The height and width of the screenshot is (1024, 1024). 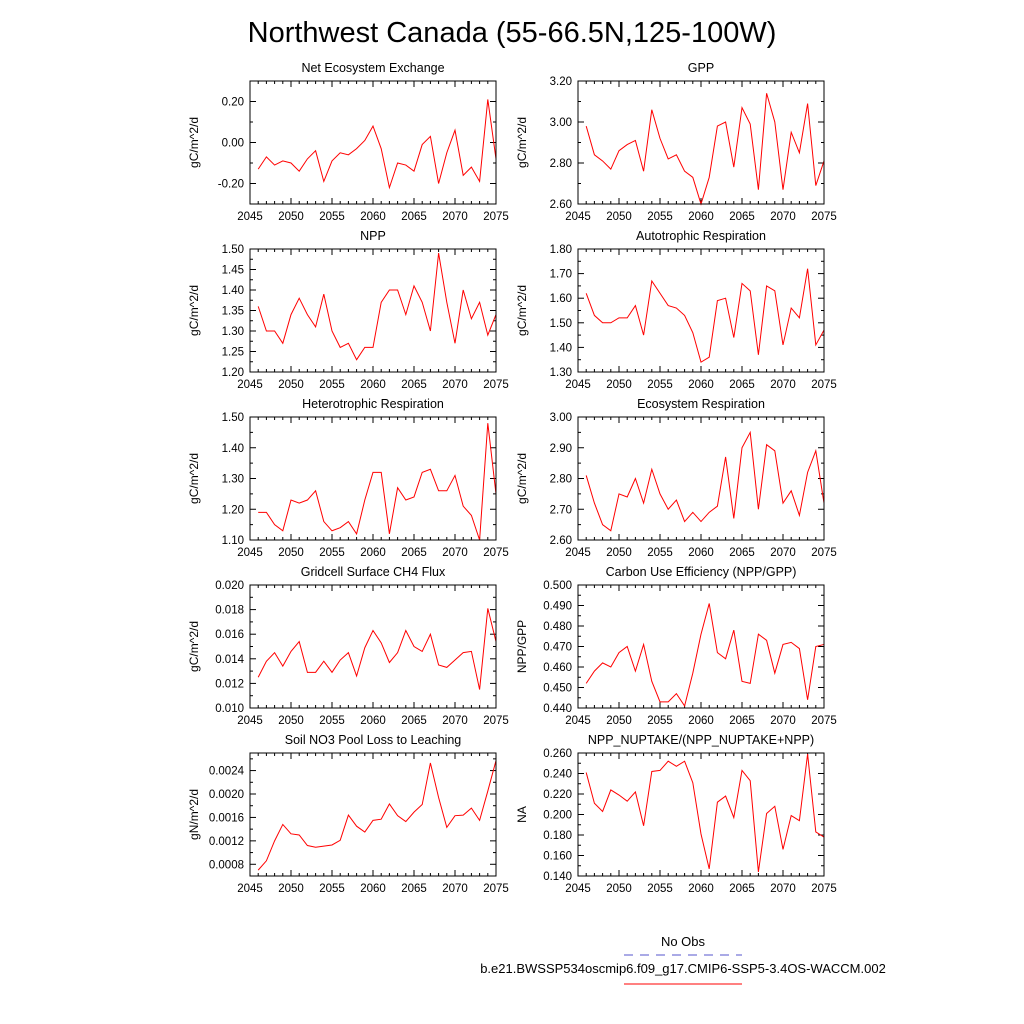 What do you see at coordinates (557, 627) in the screenshot?
I see `y-tick-label: 0.480` at bounding box center [557, 627].